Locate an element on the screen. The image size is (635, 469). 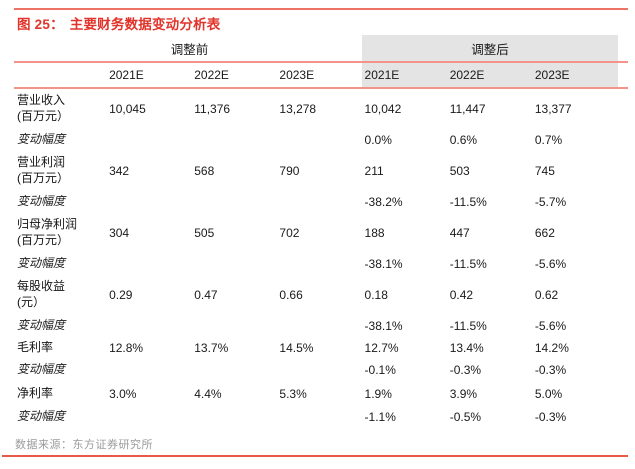
value-cell: -0.5% is located at coordinates (465, 417).